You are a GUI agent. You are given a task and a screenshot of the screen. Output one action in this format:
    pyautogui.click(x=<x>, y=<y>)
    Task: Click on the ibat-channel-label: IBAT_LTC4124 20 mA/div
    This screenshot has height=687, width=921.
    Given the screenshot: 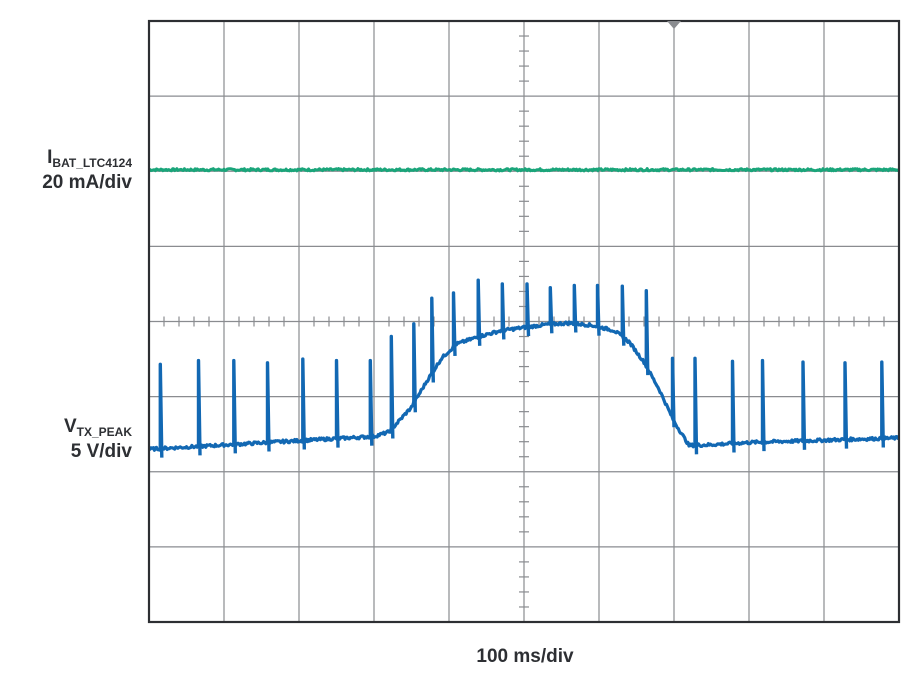 What is the action you would take?
    pyautogui.click(x=66, y=170)
    